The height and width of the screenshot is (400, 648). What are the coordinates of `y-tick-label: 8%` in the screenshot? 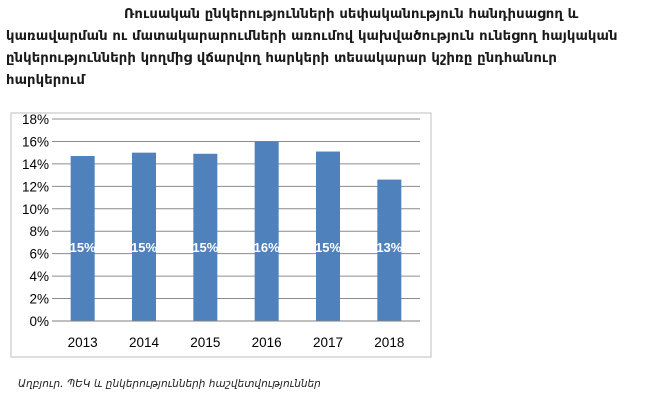 It's located at (39, 231).